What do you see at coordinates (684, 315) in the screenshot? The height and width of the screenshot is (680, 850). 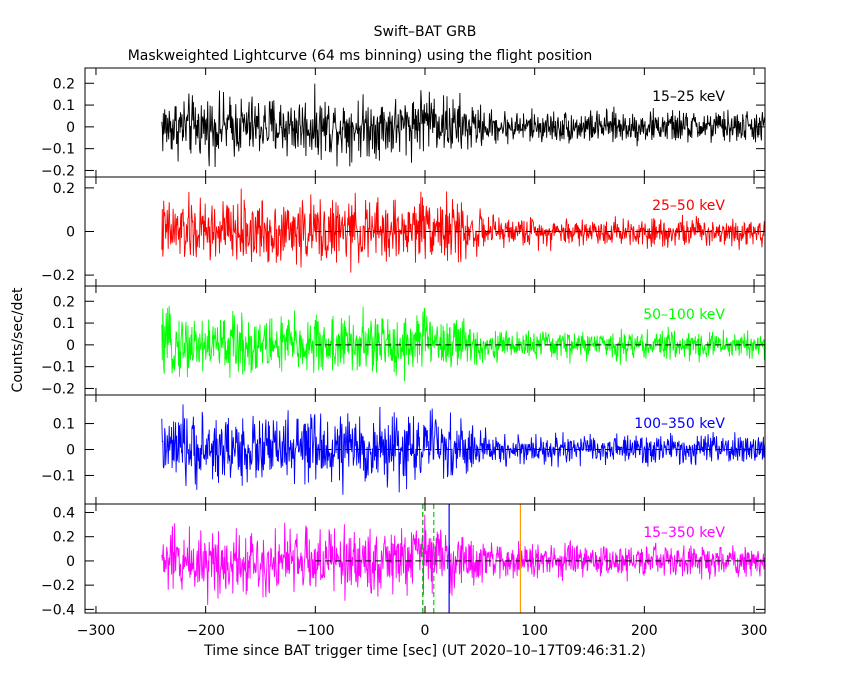 I see `series-label: 50–100 keV` at bounding box center [684, 315].